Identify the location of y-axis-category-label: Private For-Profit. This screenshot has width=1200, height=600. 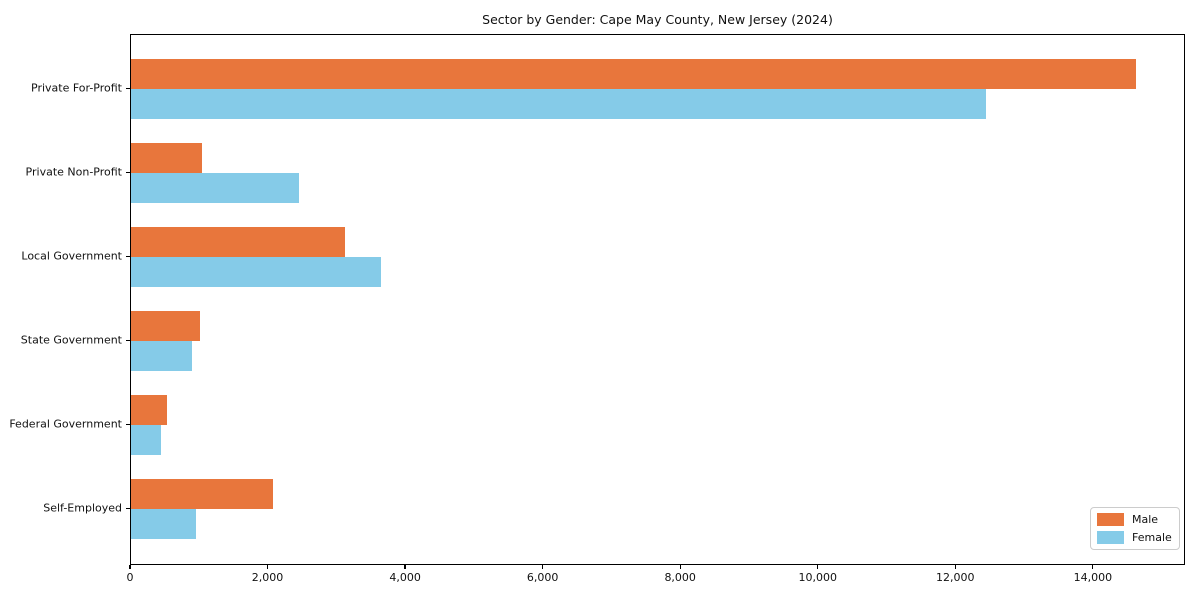
(76, 88).